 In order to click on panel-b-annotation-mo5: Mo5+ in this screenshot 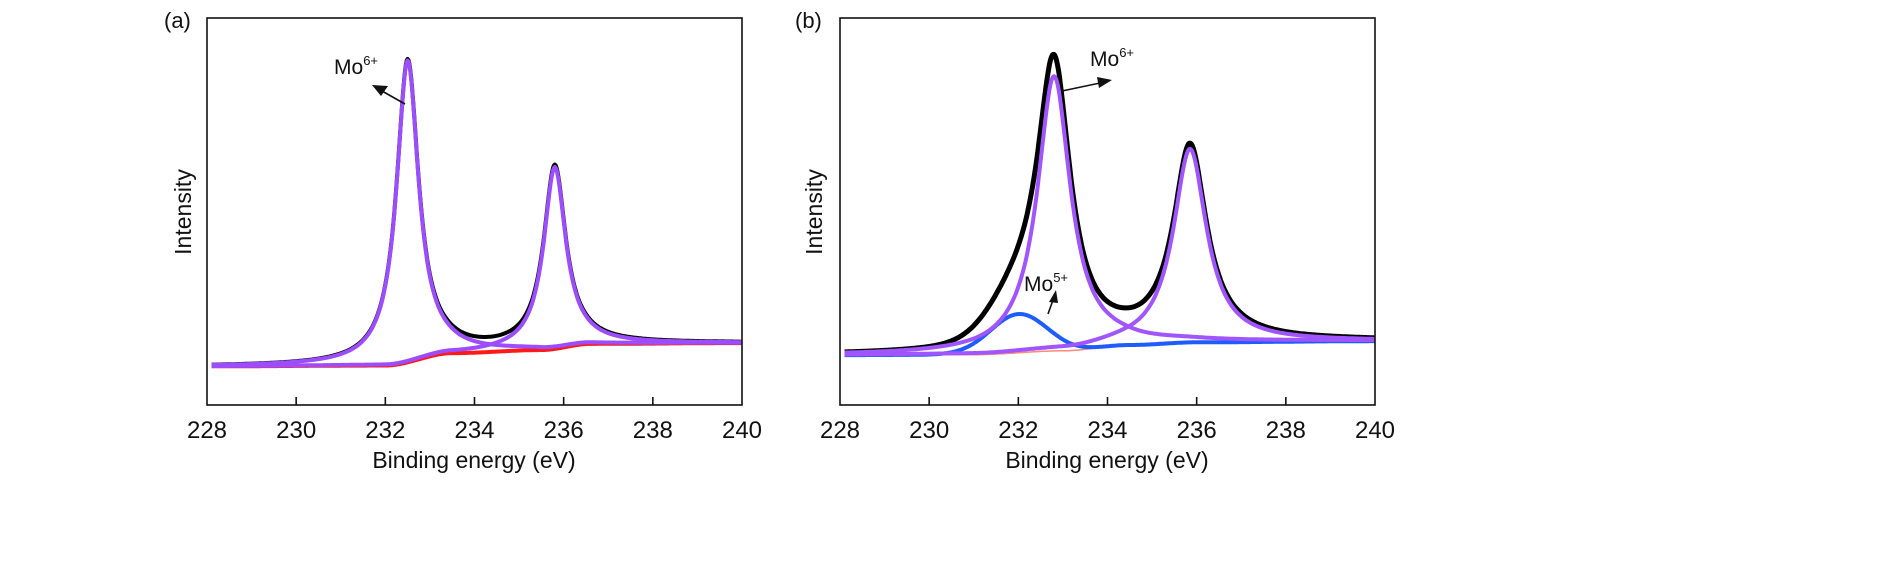, I will do `click(1046, 283)`.